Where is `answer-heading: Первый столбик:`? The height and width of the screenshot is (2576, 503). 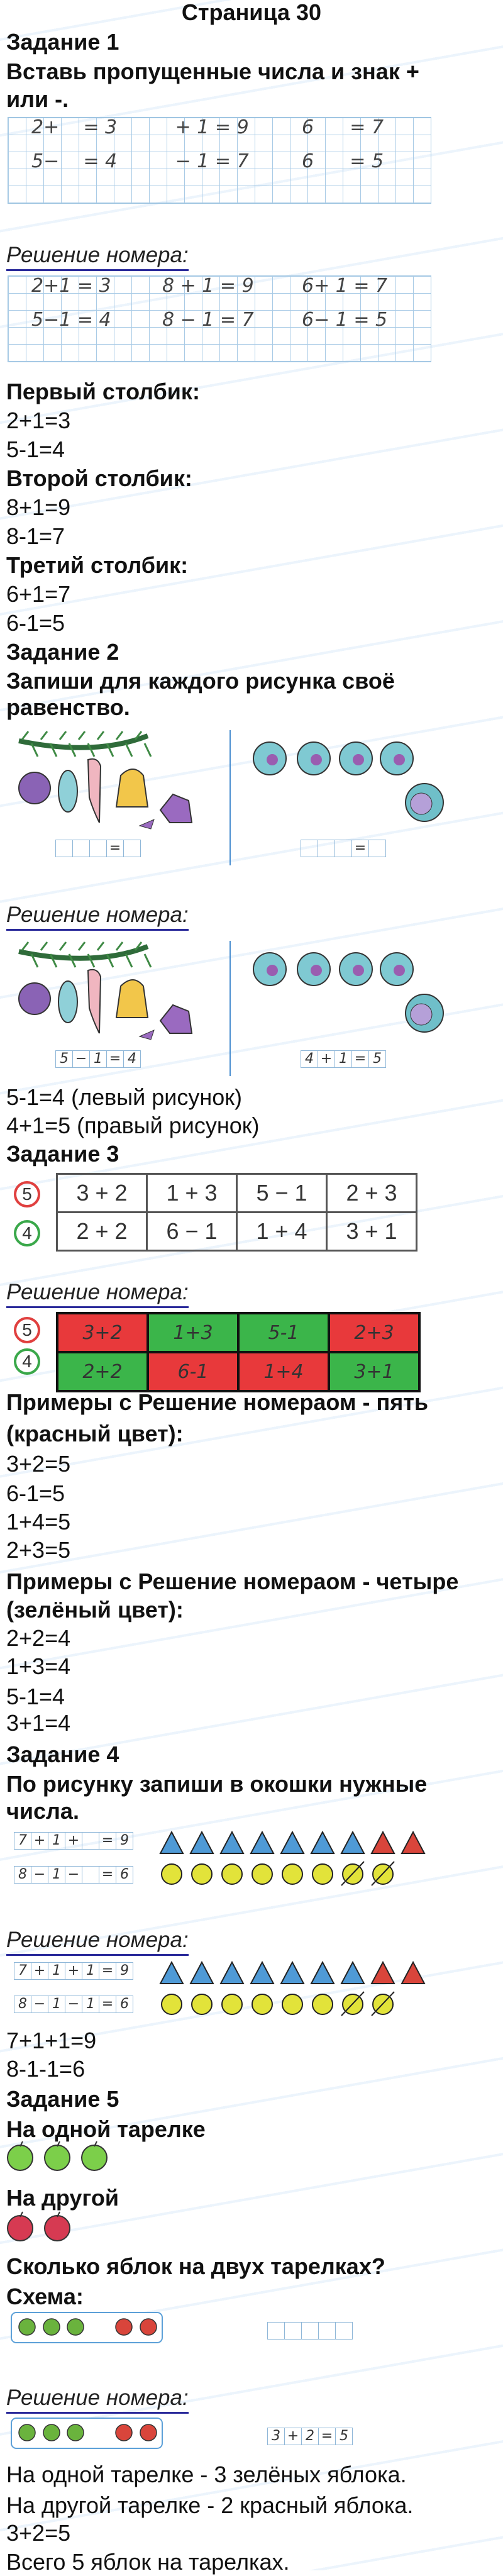 answer-heading: Первый столбик: is located at coordinates (103, 391).